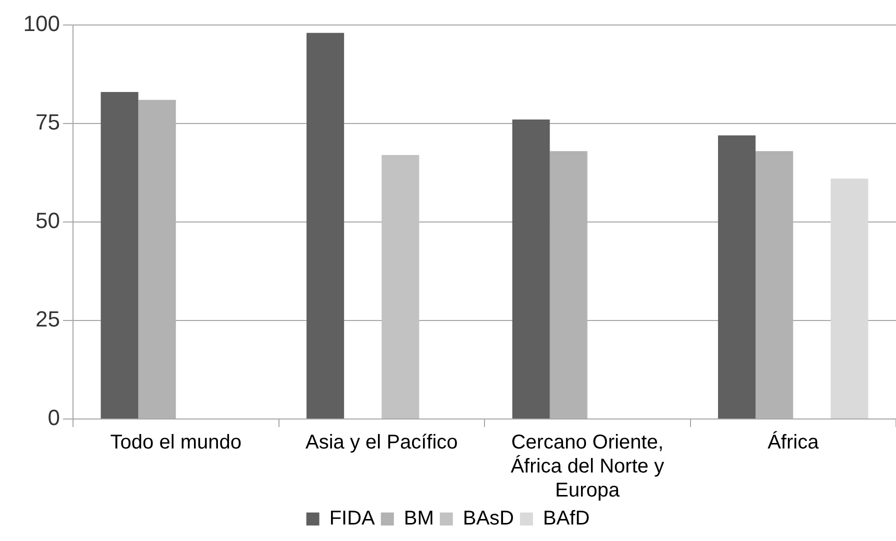 The image size is (896, 541). I want to click on x-tick-label: África, so click(794, 442).